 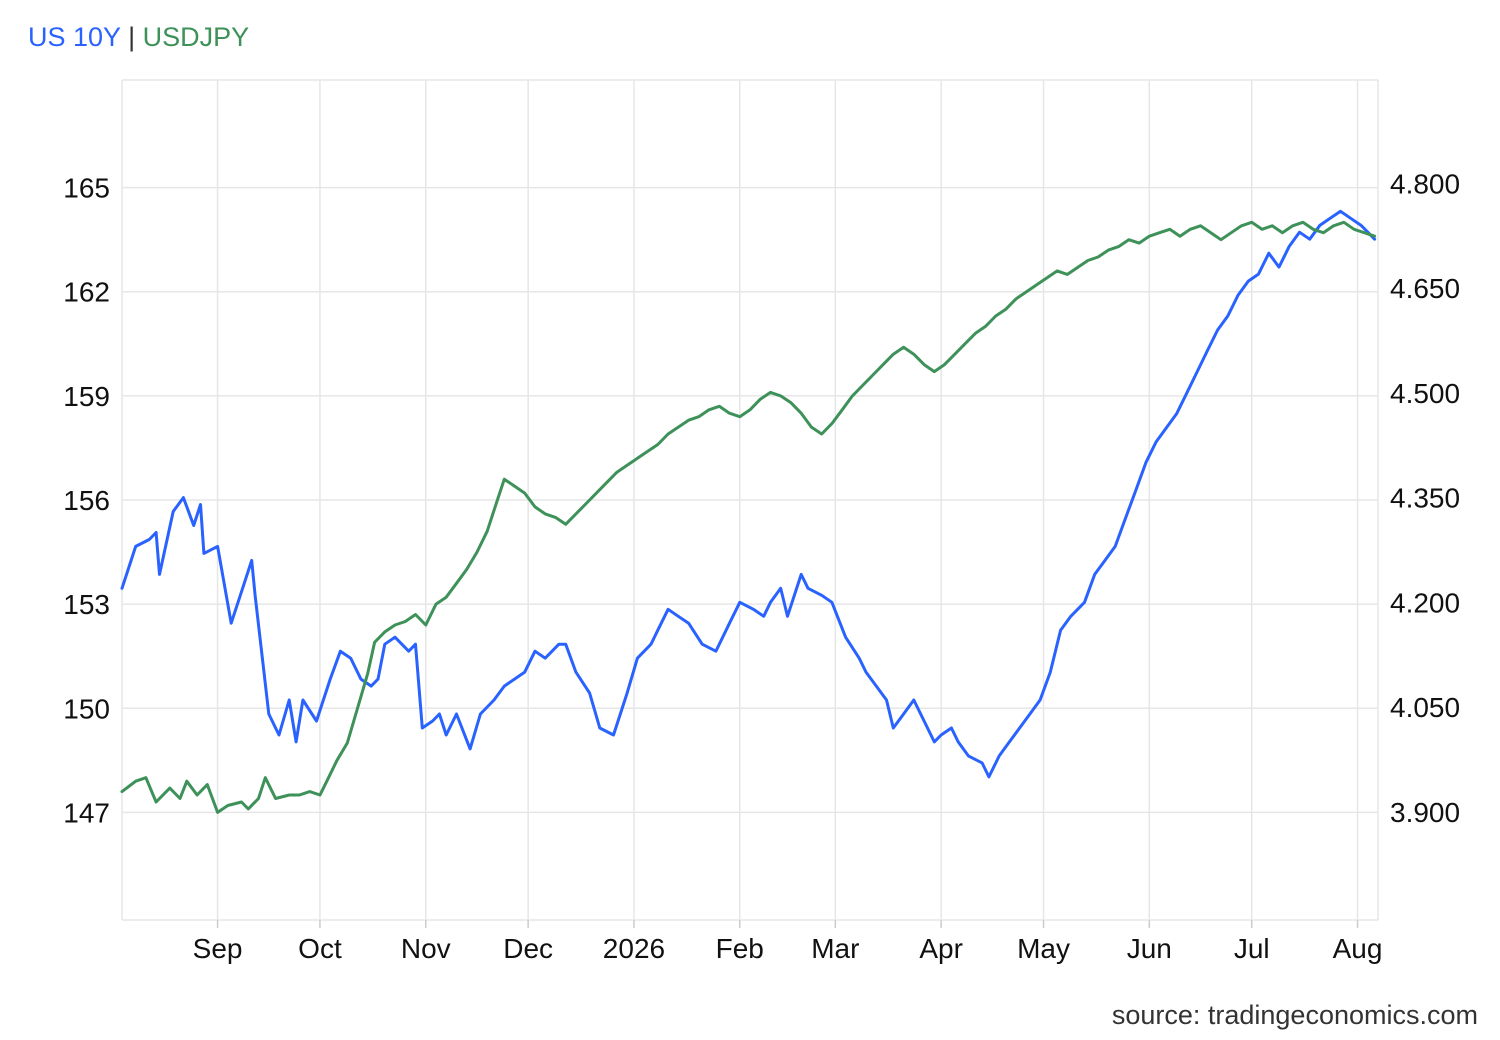 I want to click on x-tick-label: Sep, so click(x=218, y=948).